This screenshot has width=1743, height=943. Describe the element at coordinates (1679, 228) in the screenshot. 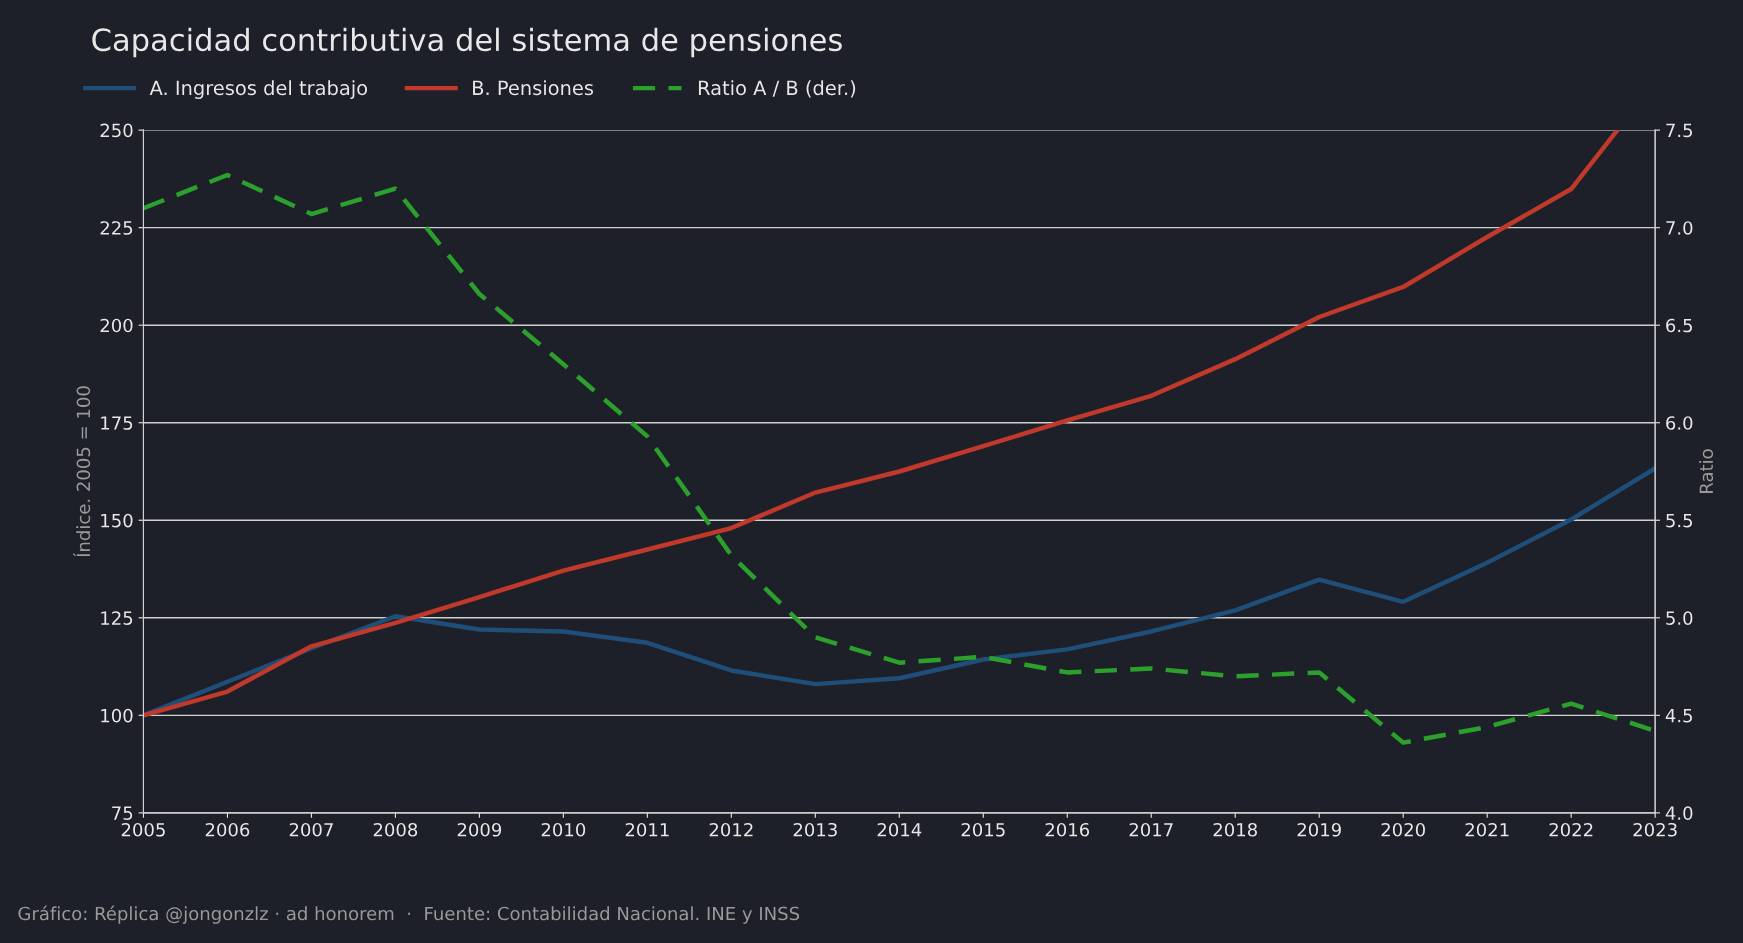

I see `y2-tick-label: 7.0` at that location.